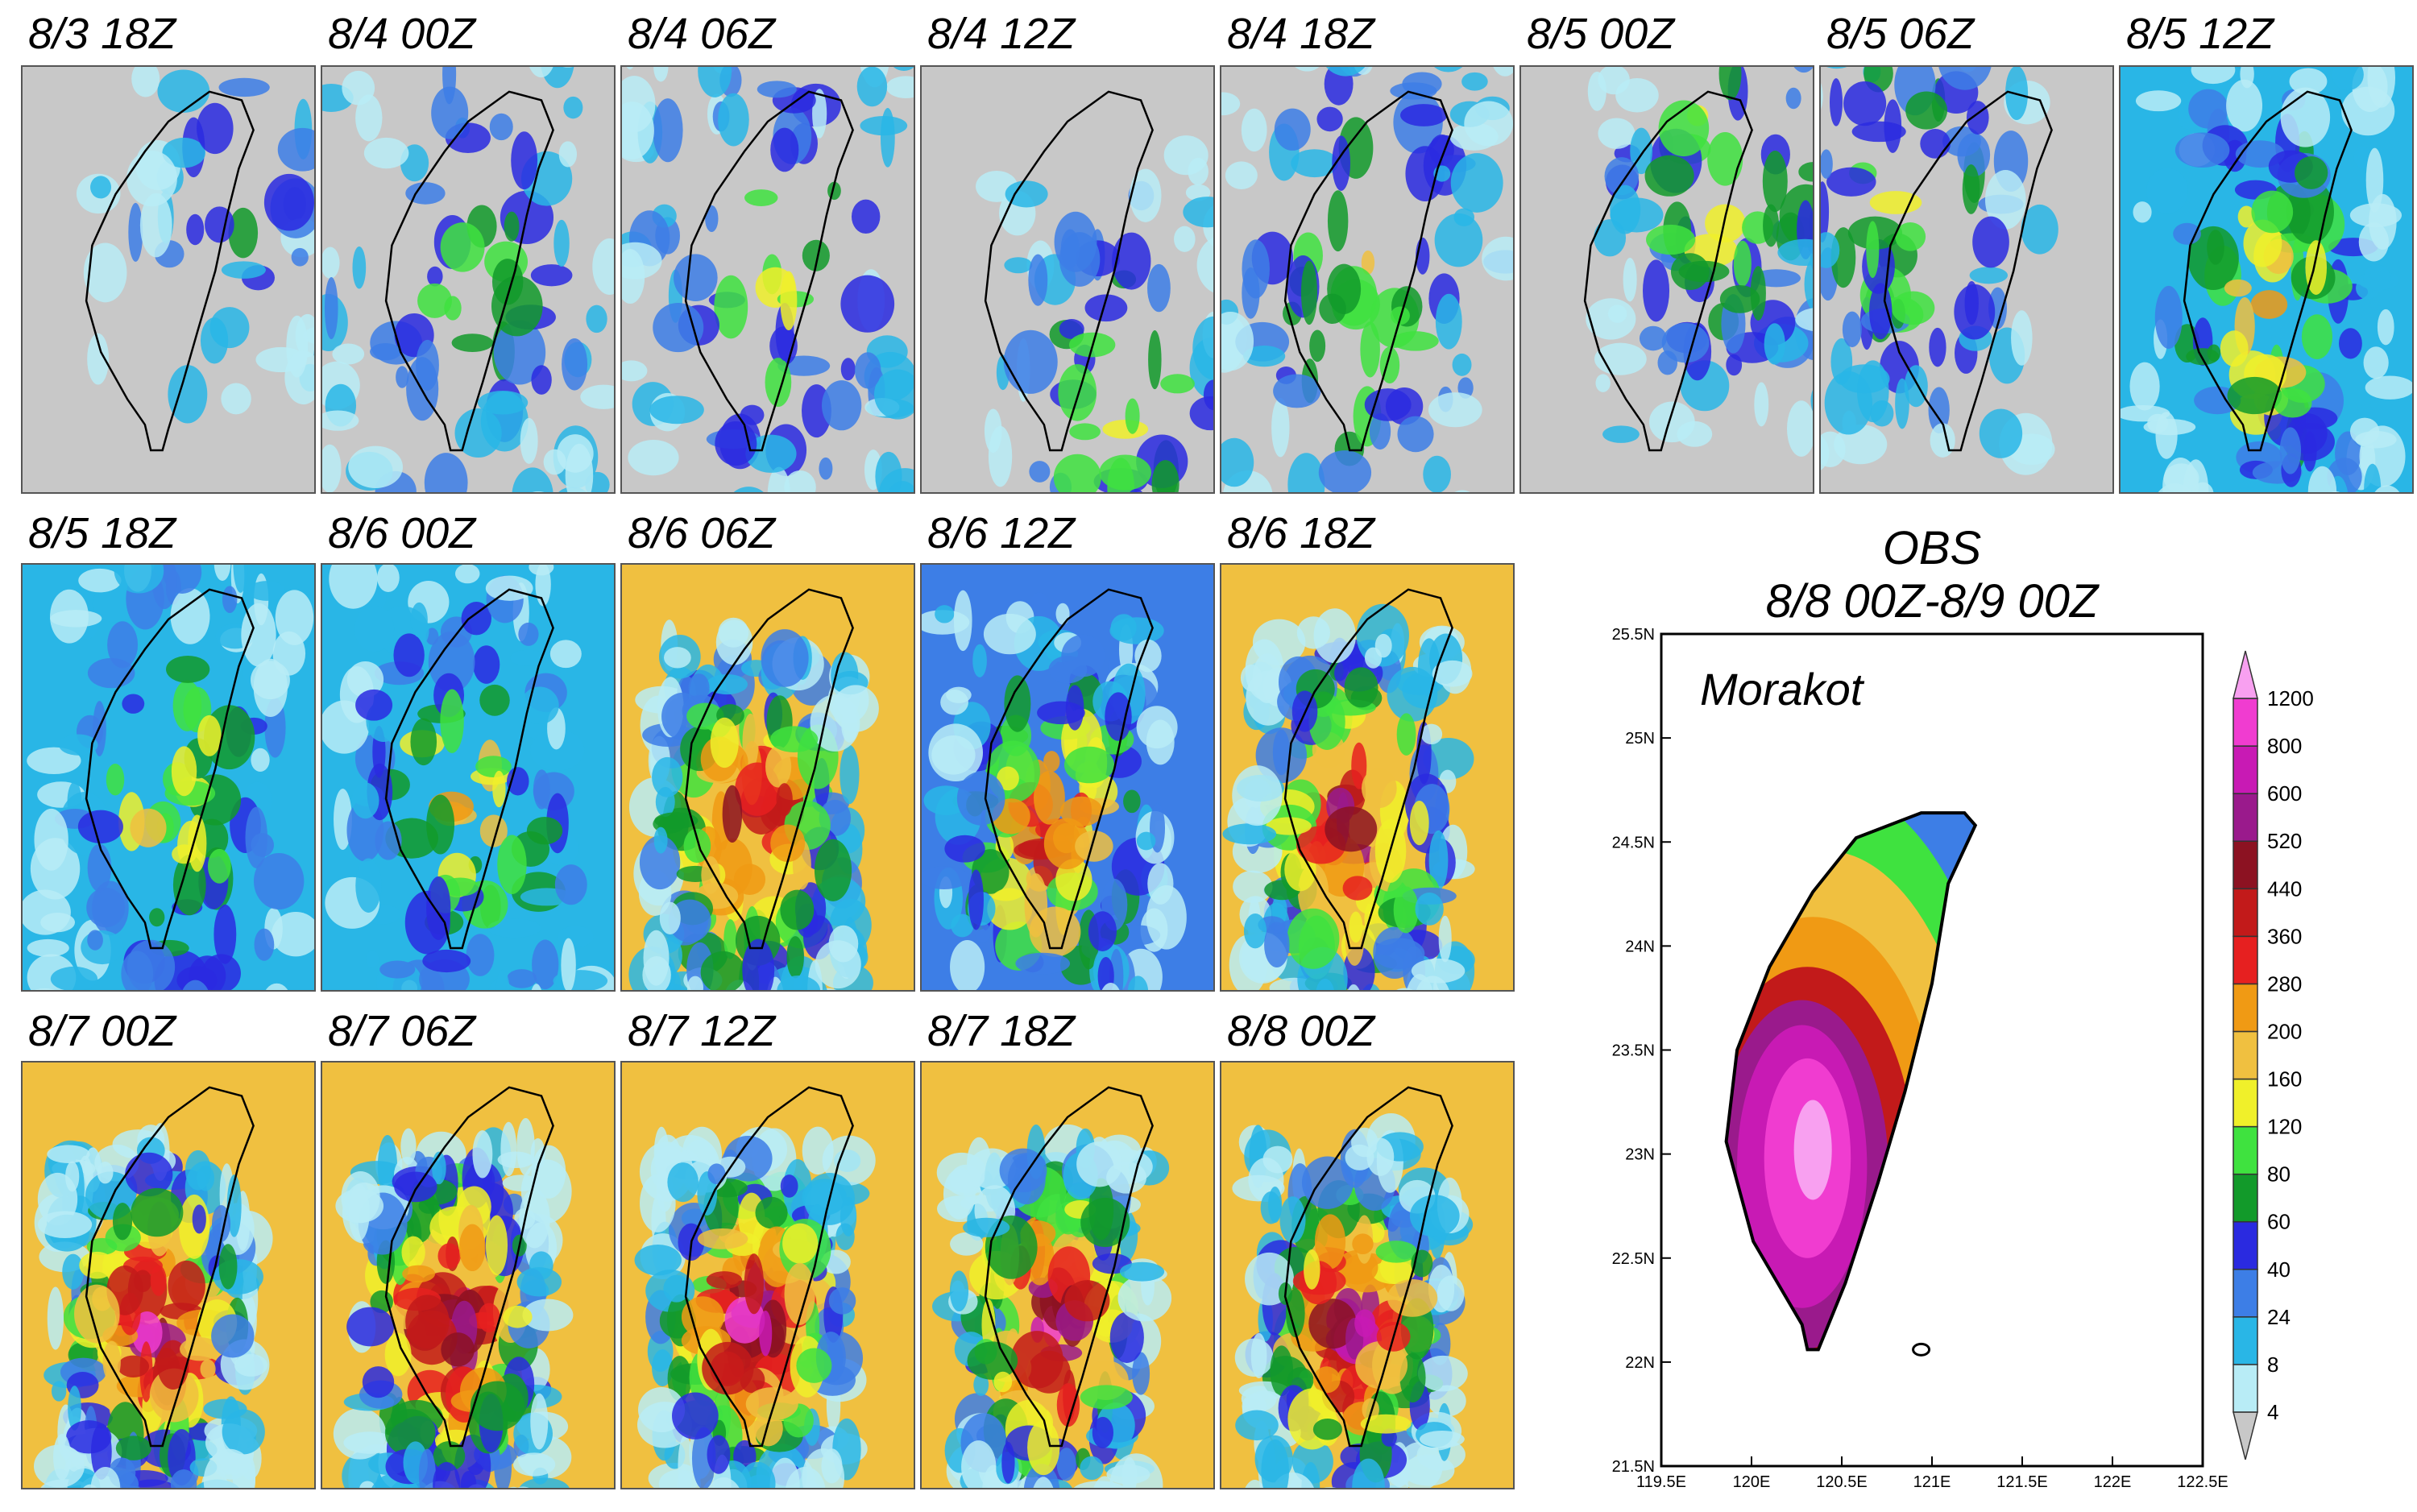 Image resolution: width=2417 pixels, height=1512 pixels. What do you see at coordinates (1922, 1350) in the screenshot?
I see `lanyu-island` at bounding box center [1922, 1350].